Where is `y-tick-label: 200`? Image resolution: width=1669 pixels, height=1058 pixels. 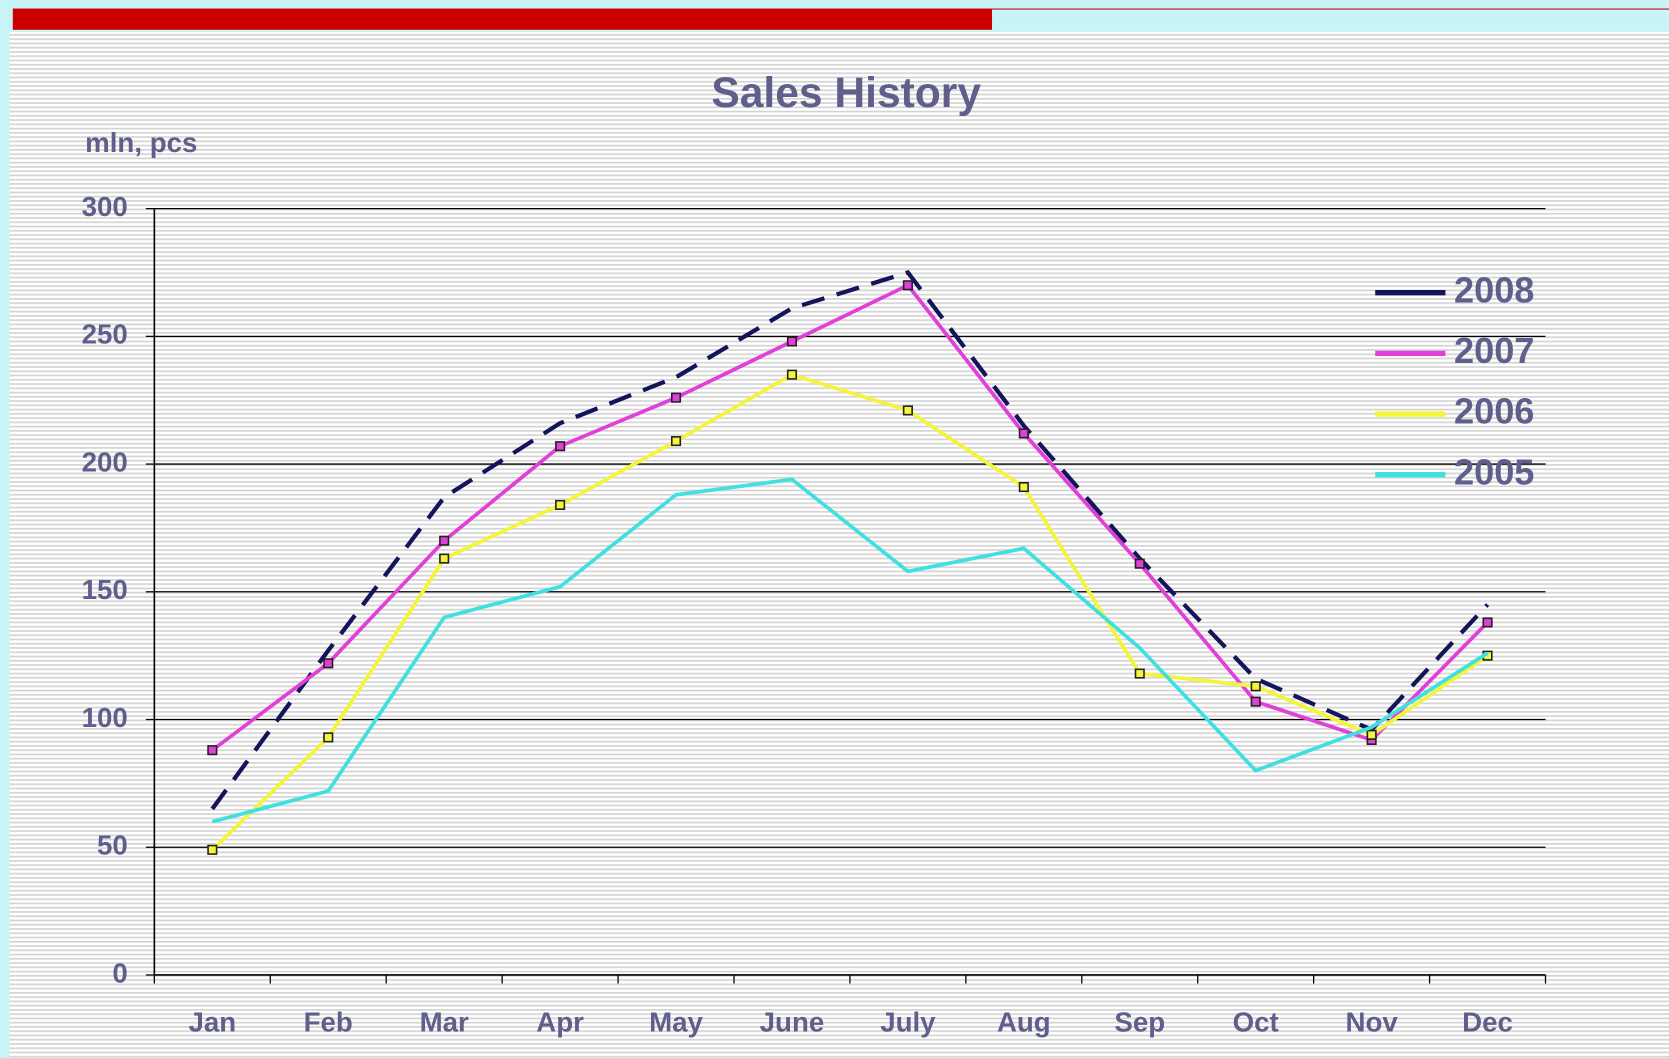 y-tick-label: 200 is located at coordinates (105, 461).